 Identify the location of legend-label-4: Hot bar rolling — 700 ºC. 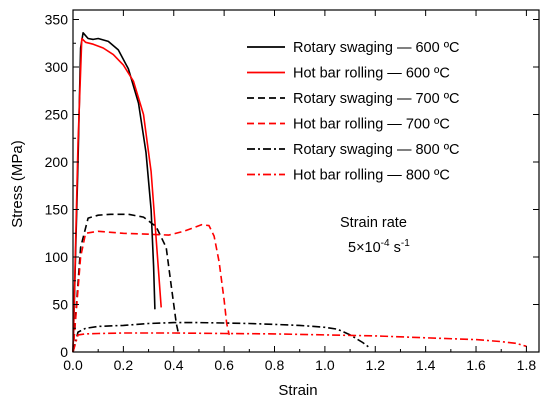
(371, 125).